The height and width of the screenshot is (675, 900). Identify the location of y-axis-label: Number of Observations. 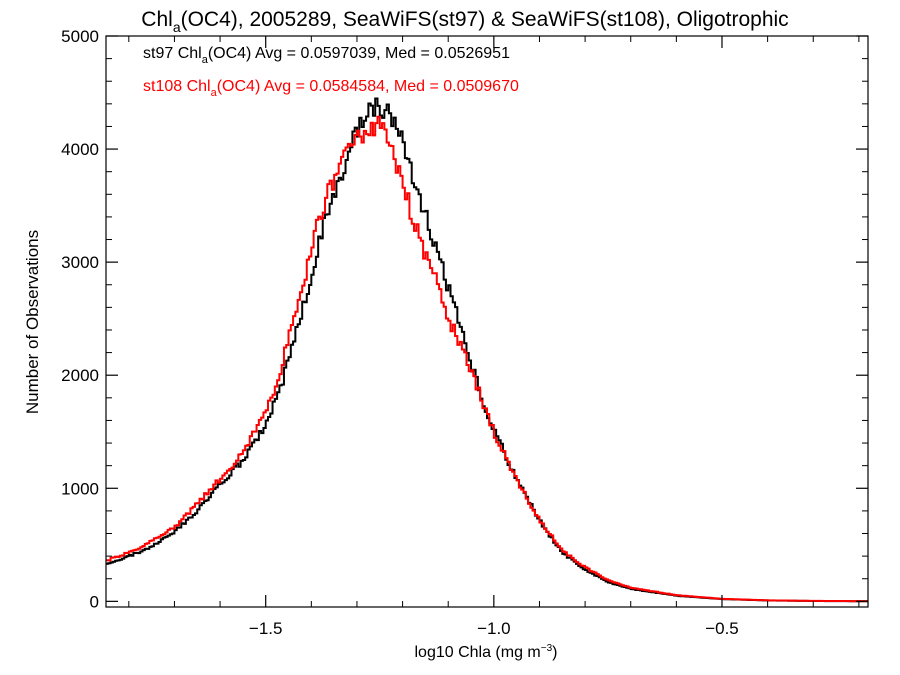
(32, 322).